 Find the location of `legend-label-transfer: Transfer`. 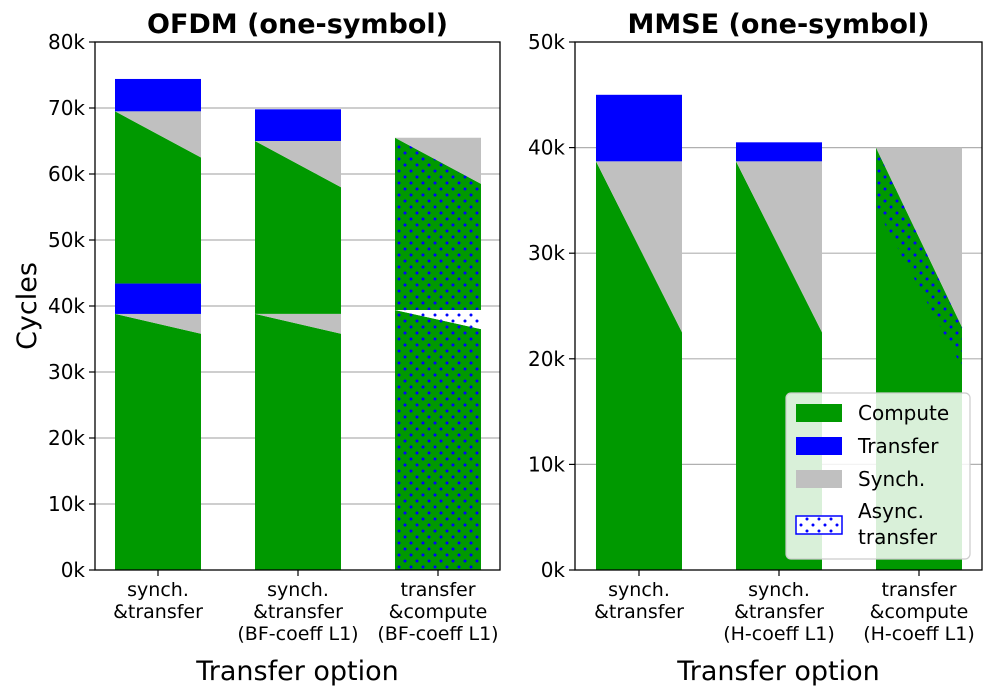

legend-label-transfer: Transfer is located at coordinates (898, 446).